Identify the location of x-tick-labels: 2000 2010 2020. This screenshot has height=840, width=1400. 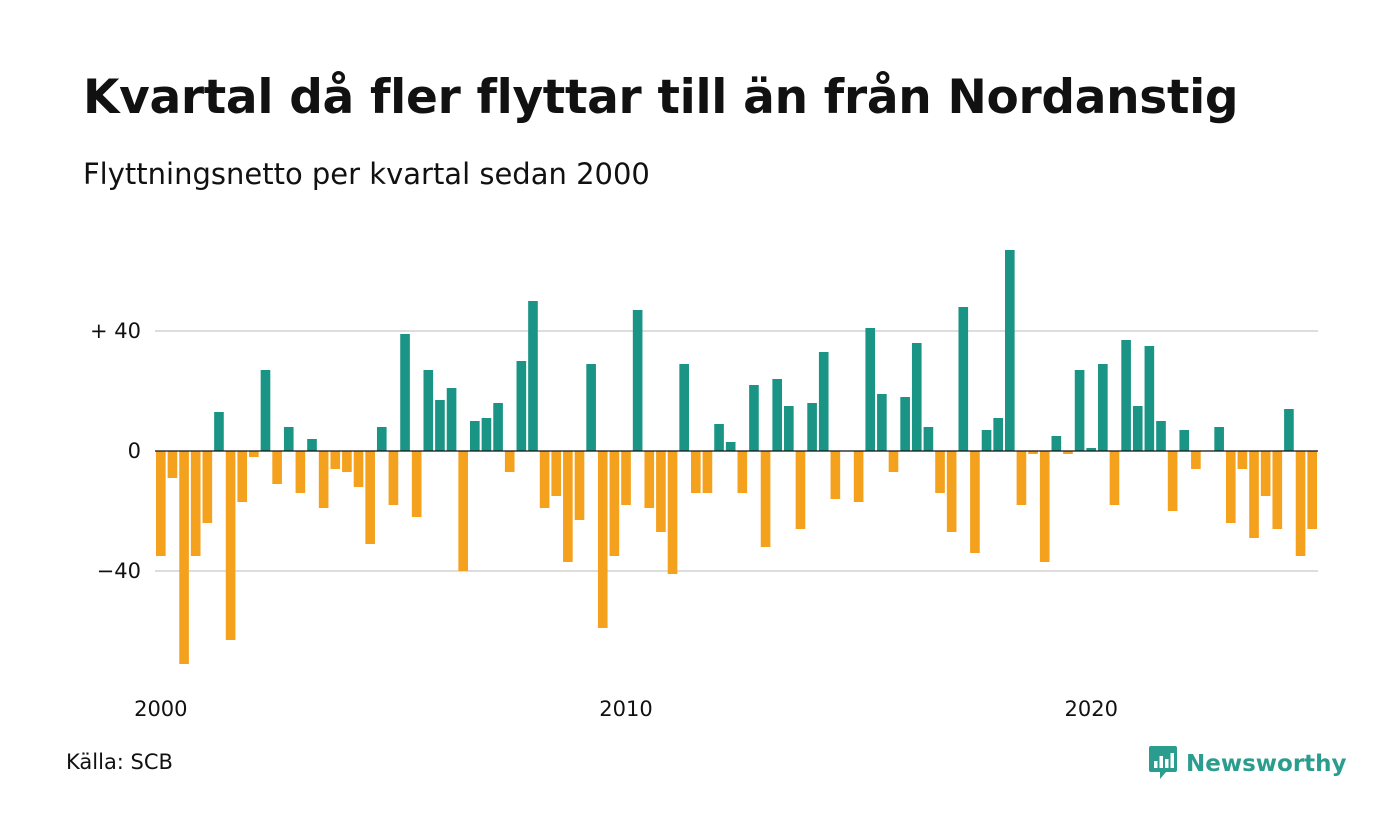
(626, 709).